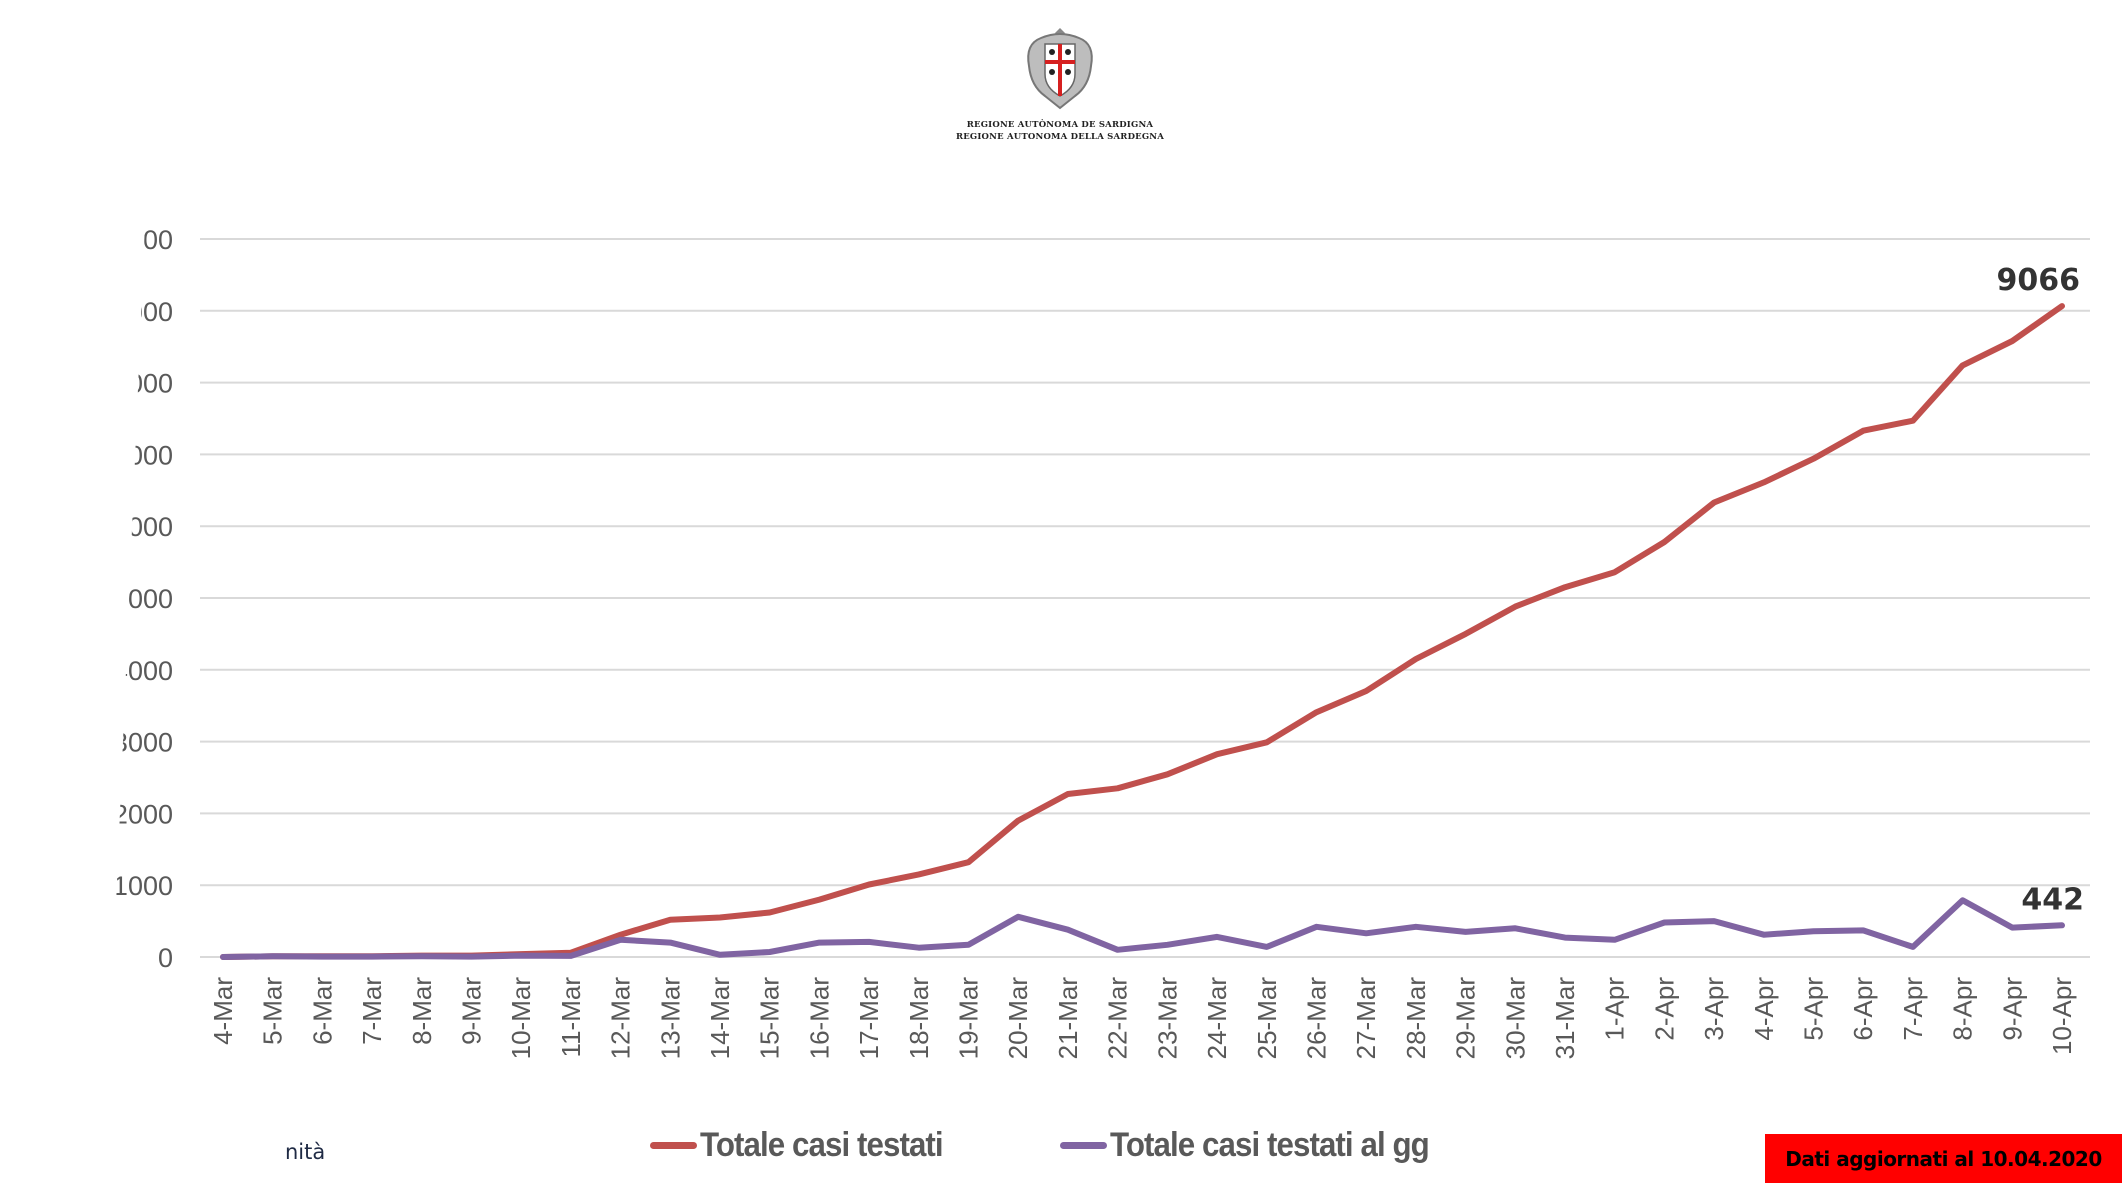 Image resolution: width=2122 pixels, height=1187 pixels. Describe the element at coordinates (305, 1152) in the screenshot. I see `source-note-fragment: nità` at that location.